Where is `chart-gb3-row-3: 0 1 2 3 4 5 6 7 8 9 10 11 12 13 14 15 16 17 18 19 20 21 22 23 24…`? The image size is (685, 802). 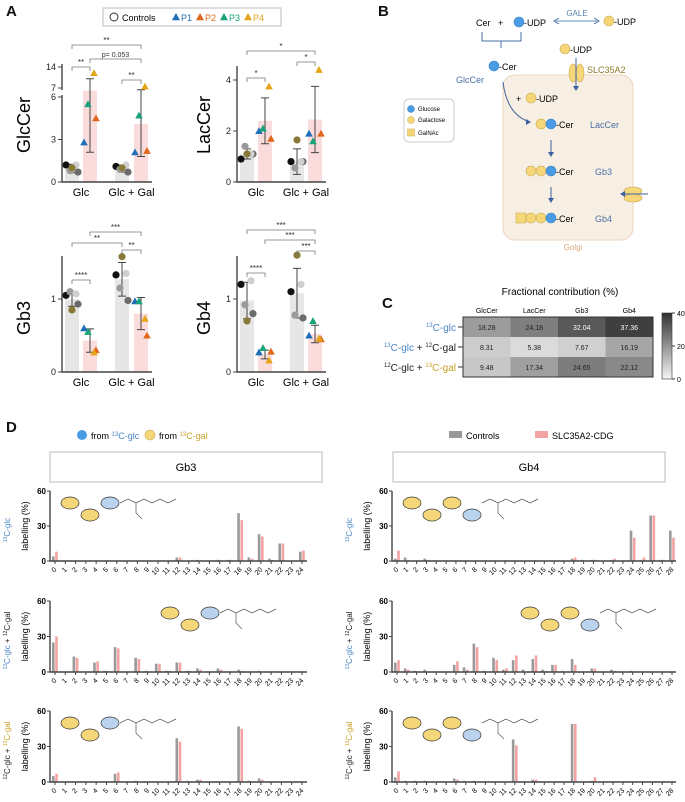
chart-gb3-row-3: 0 1 2 3 4 5 6 7 8 9 10 11 12 13 14 15 16 17 18 19 20 21 22 23 24… is located at coordinates (155, 752).